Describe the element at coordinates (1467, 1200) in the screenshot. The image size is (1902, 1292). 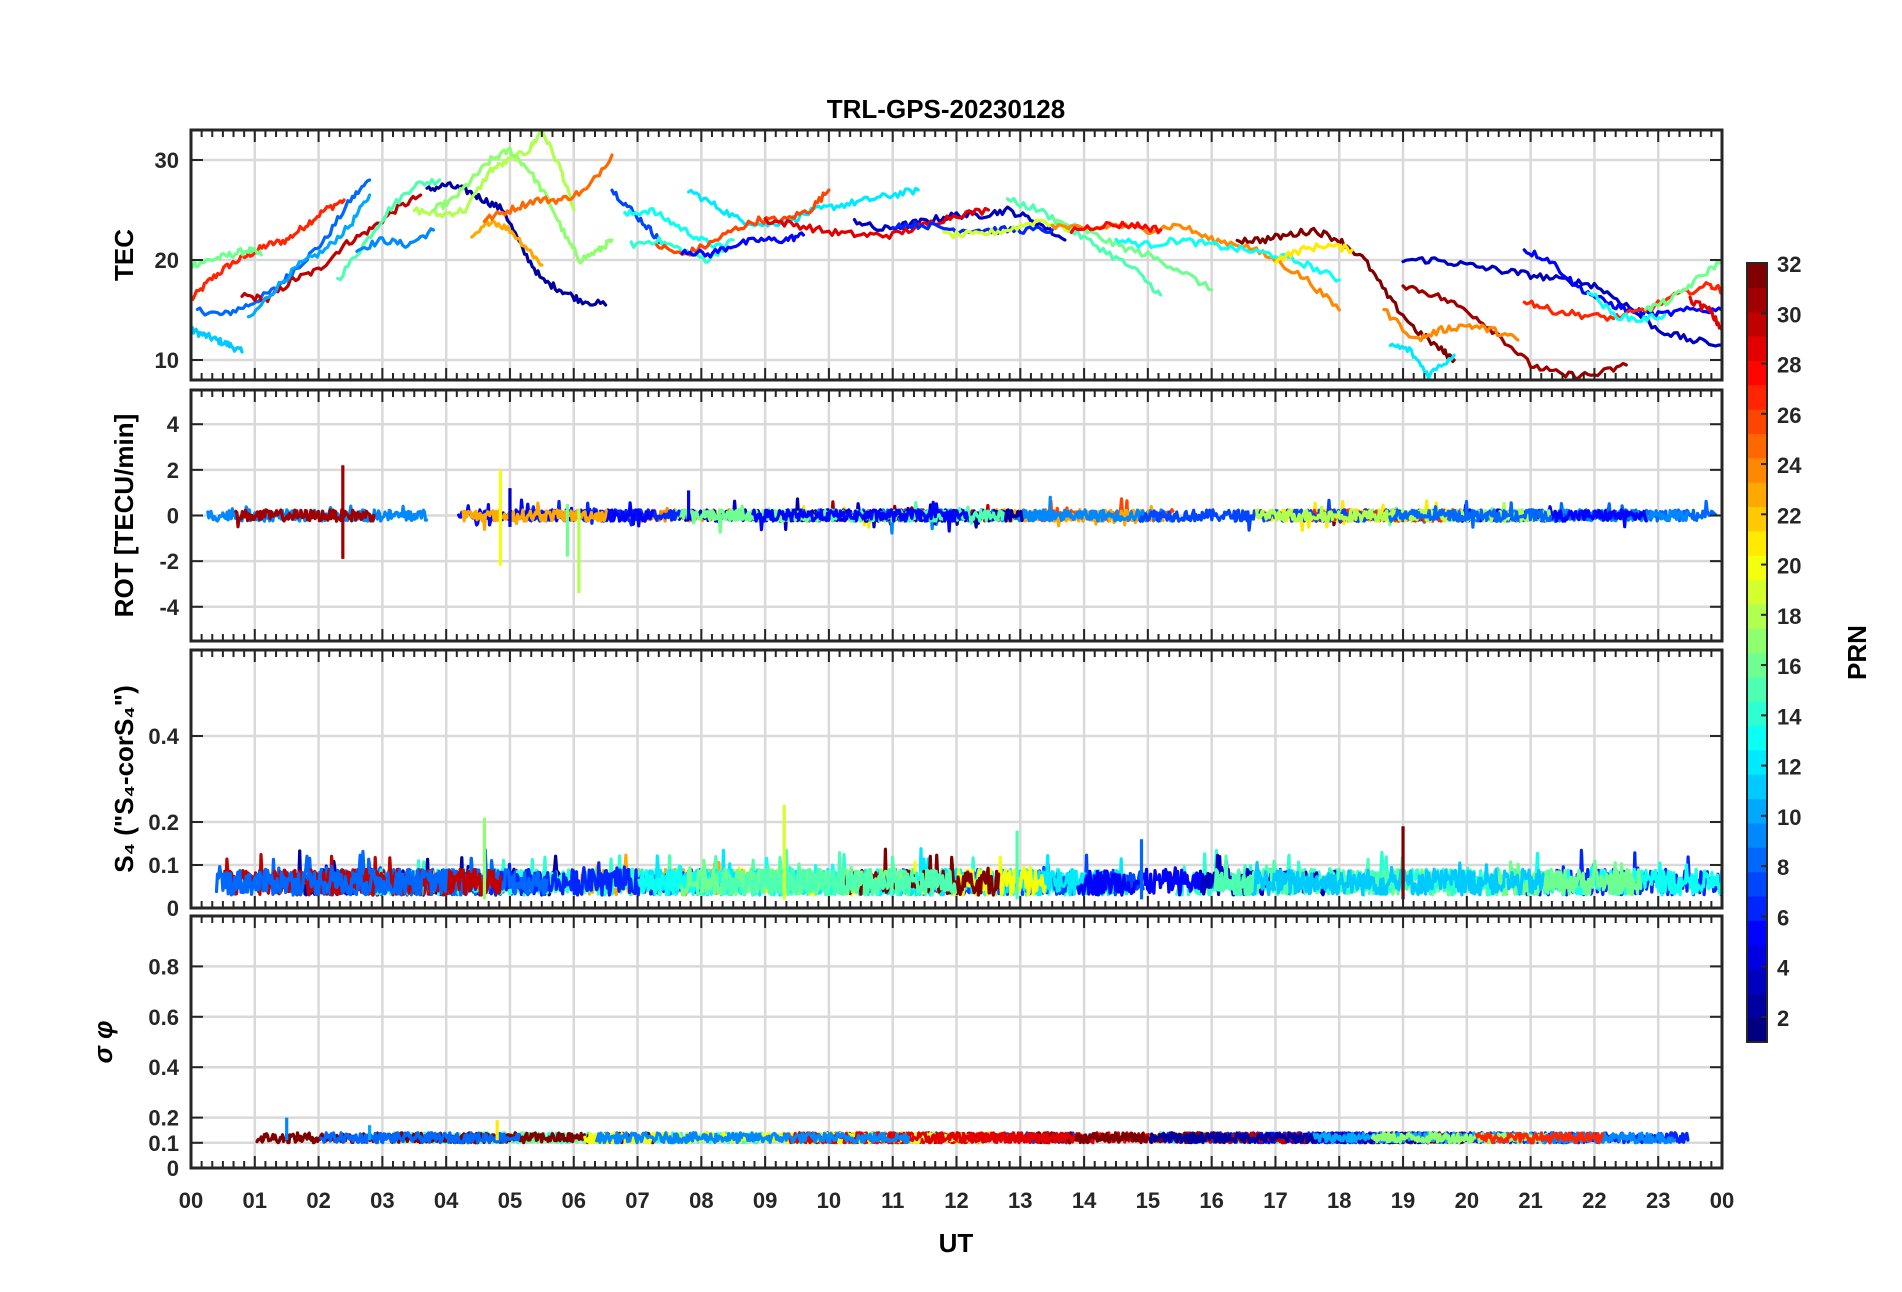
I see `x-tick-label: 20` at that location.